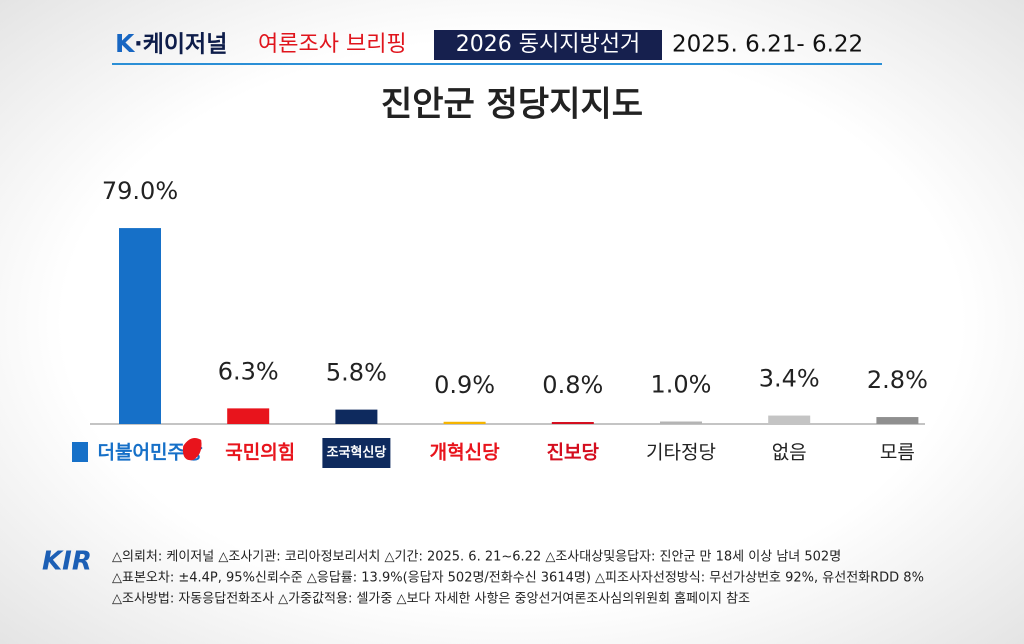 The width and height of the screenshot is (1024, 644). Describe the element at coordinates (150, 453) in the screenshot. I see `x-tick-label: 더불어민주당` at that location.